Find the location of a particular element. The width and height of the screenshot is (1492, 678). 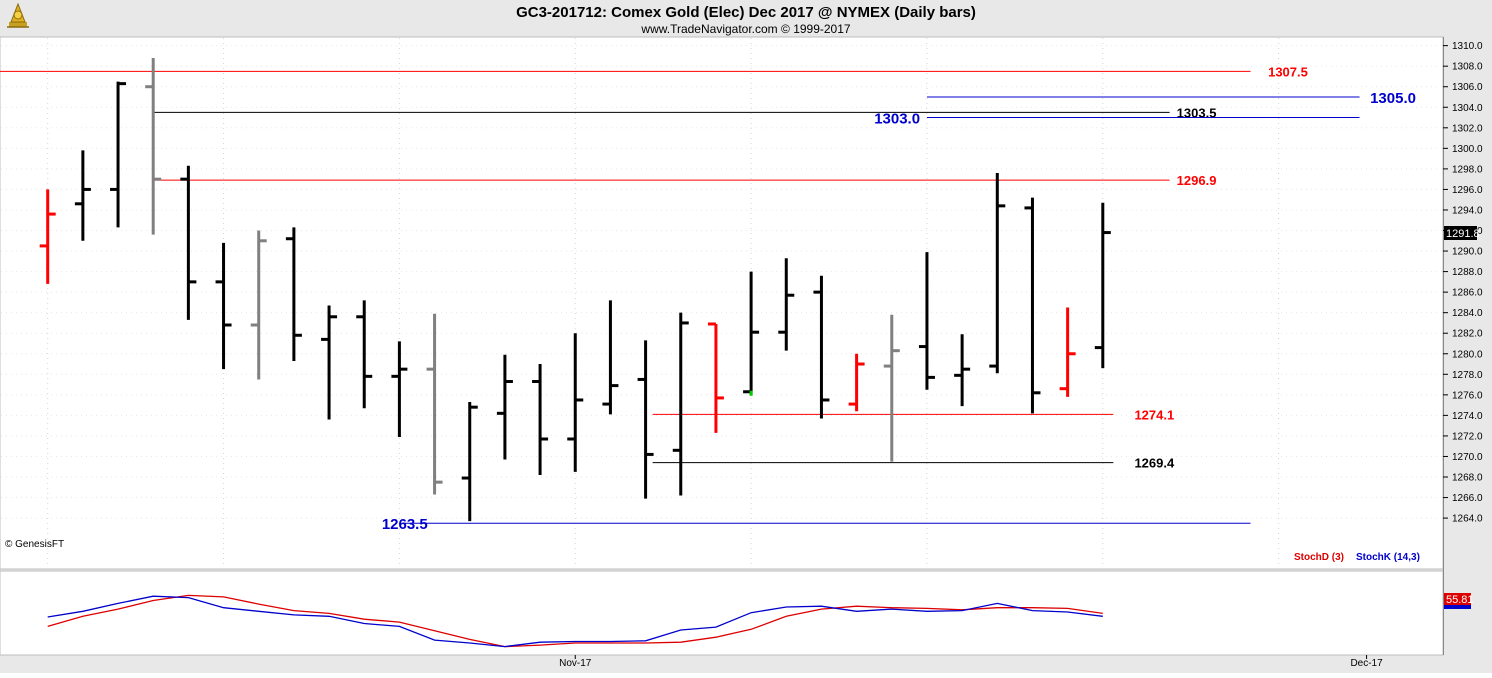

y-tick-label: 1276.0 is located at coordinates (1467, 395).